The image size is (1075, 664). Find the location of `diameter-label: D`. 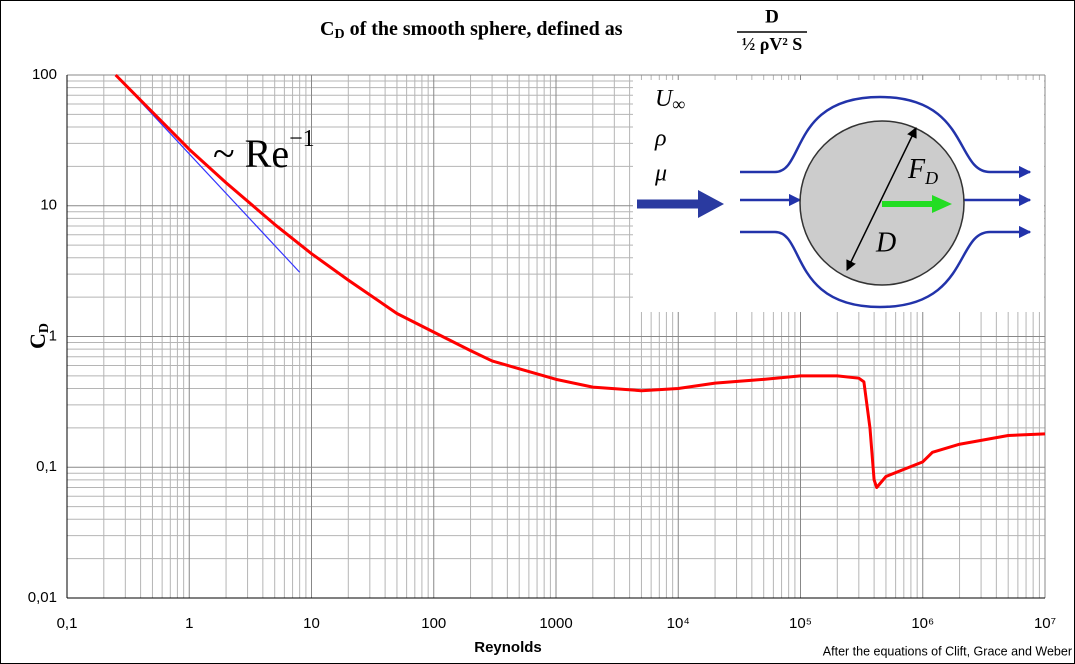

diameter-label: D is located at coordinates (885, 242).